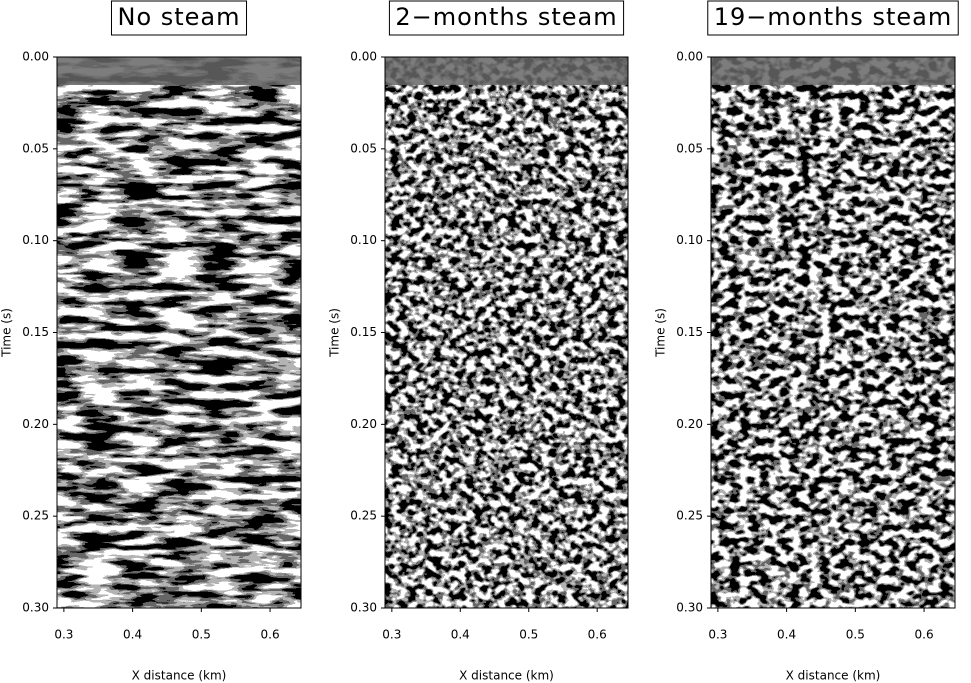 Image resolution: width=971 pixels, height=683 pixels. I want to click on panel-title: No steam, so click(178, 17).